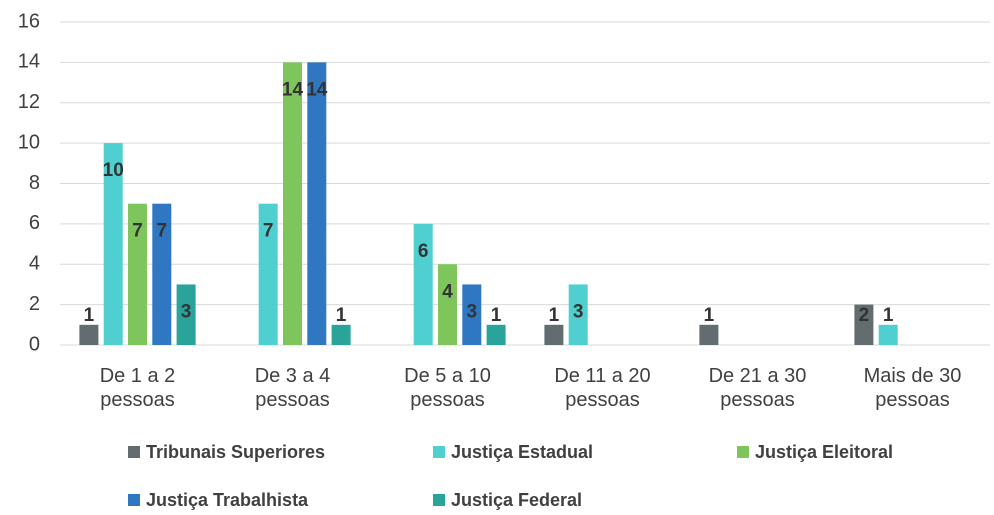 This screenshot has width=994, height=515. Describe the element at coordinates (864, 315) in the screenshot. I see `data-label: 2` at that location.